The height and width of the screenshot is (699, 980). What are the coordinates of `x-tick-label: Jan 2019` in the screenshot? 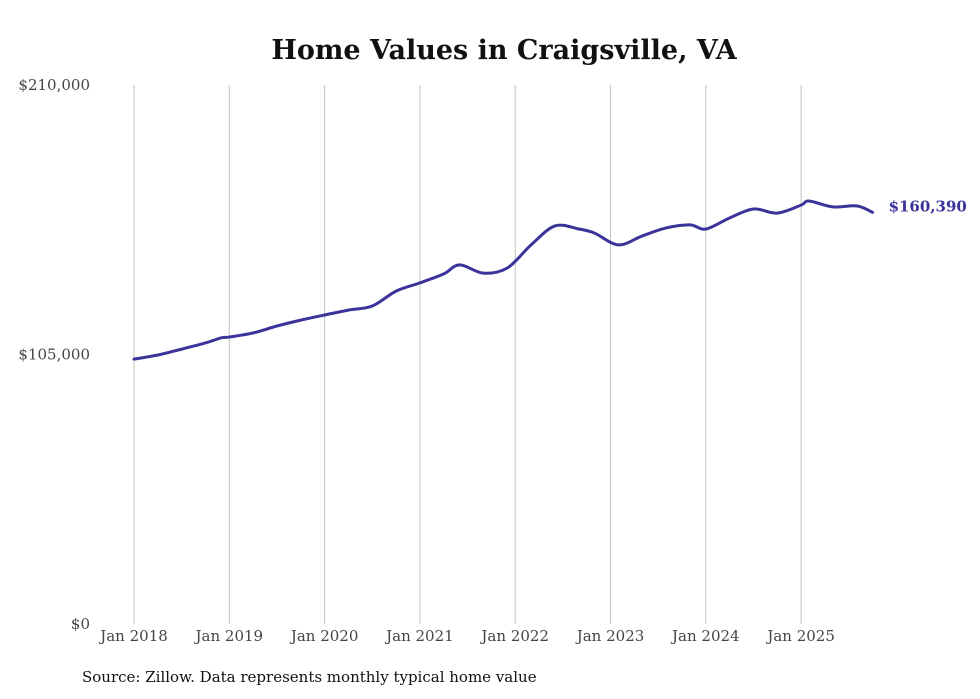 It's located at (229, 636).